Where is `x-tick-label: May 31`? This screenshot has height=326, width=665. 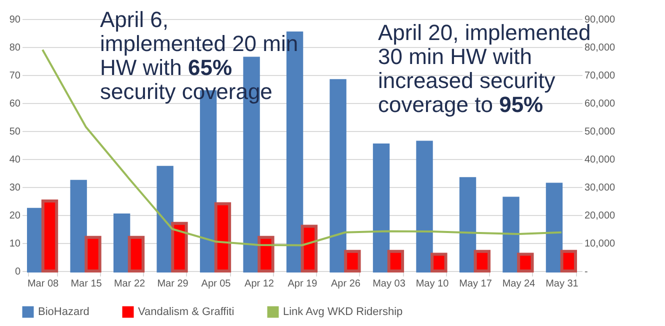 x-tick-label: May 31 is located at coordinates (562, 284).